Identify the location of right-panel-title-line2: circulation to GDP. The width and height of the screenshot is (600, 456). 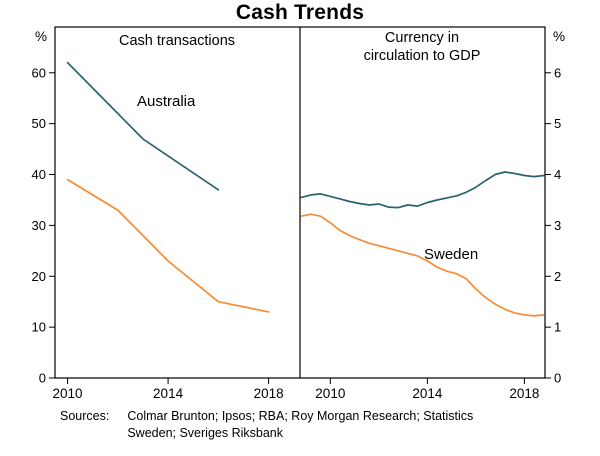
(422, 56).